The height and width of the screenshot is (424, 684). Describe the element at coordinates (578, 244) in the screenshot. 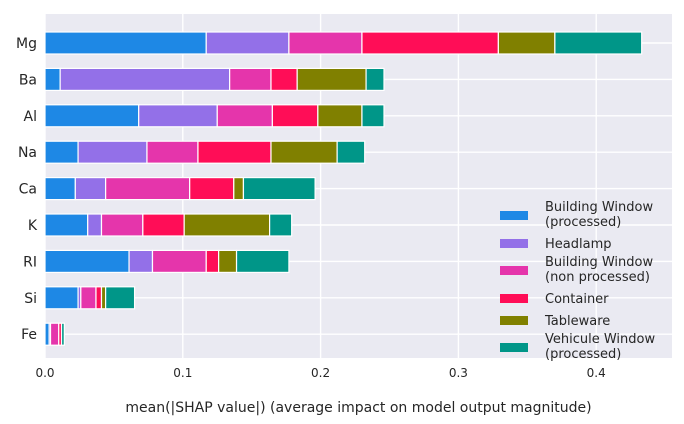

I see `legend-label: Headlamp` at that location.